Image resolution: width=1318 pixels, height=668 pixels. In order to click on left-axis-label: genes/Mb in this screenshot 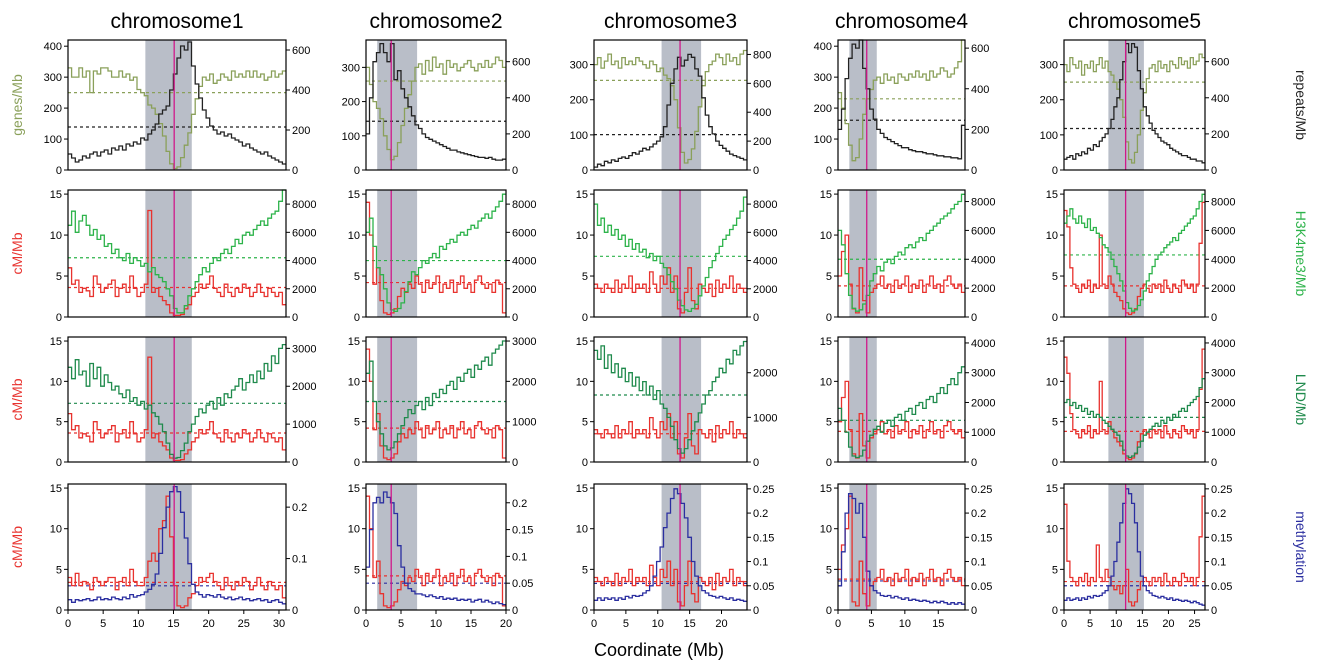, I will do `click(17, 105)`.